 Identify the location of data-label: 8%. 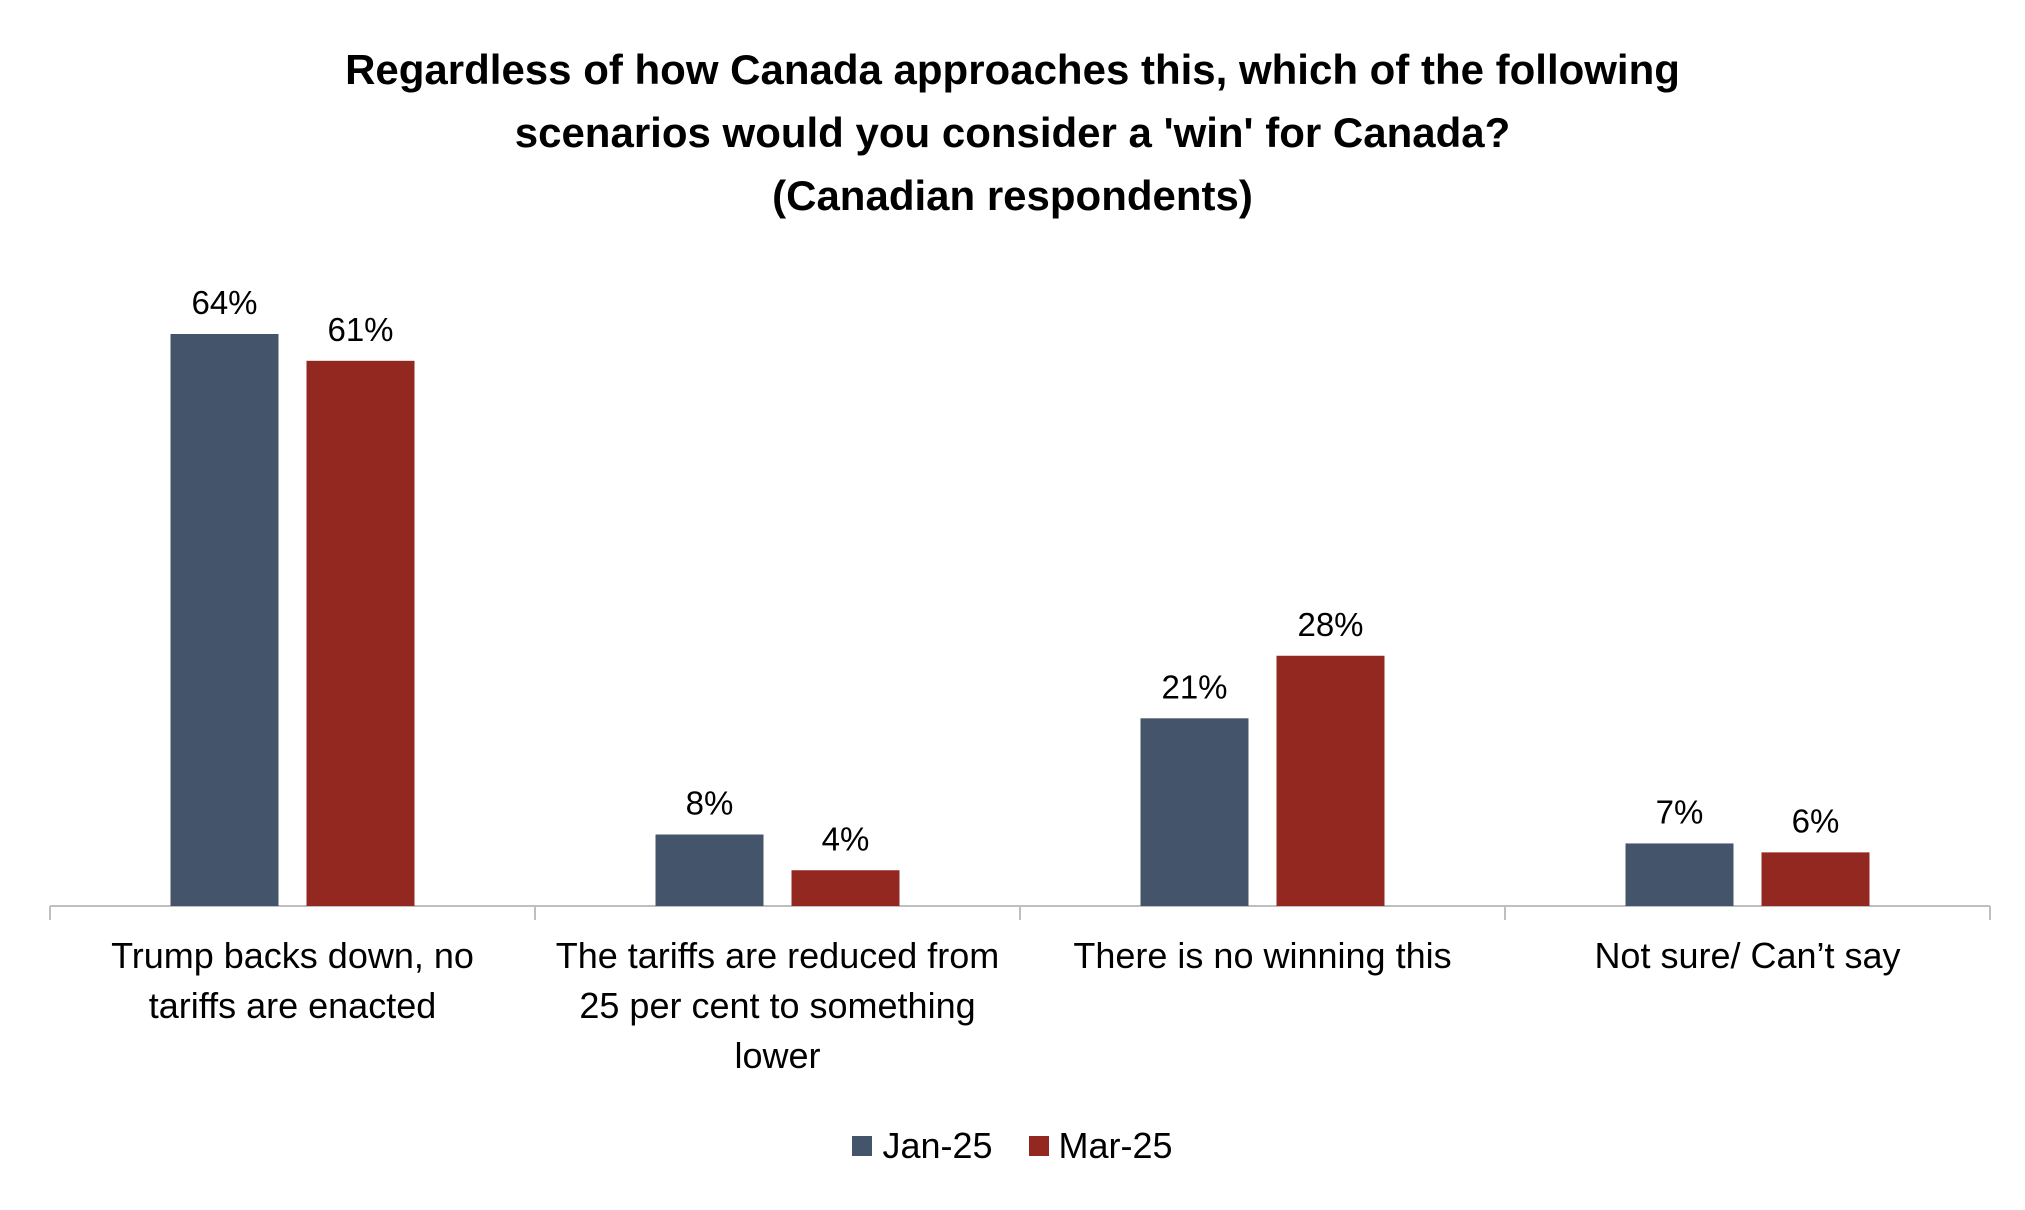
(710, 803).